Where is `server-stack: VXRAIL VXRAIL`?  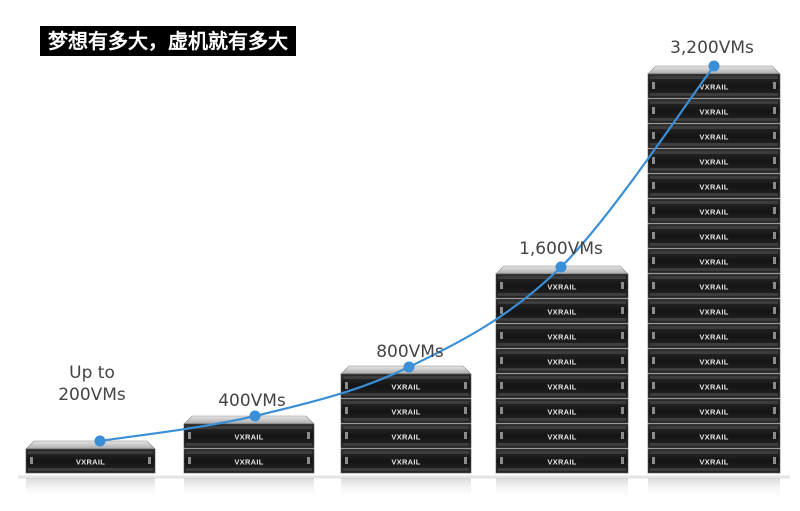
server-stack: VXRAIL VXRAIL is located at coordinates (249, 457).